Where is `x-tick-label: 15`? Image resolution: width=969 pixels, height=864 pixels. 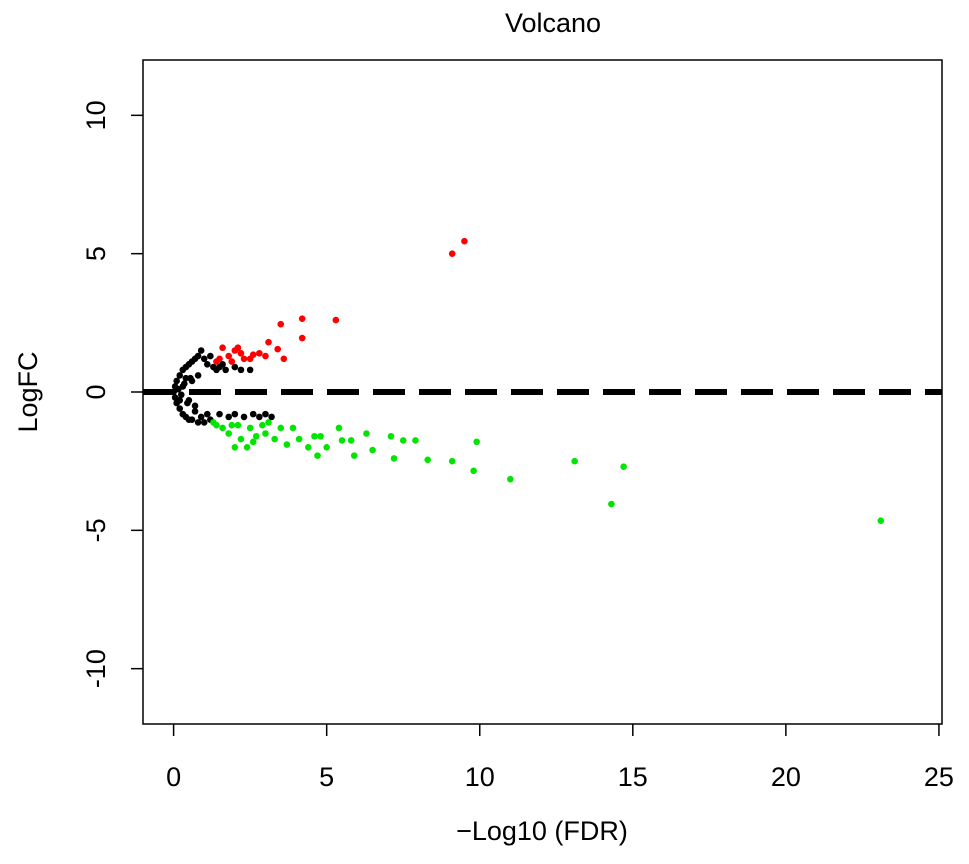 x-tick-label: 15 is located at coordinates (633, 777).